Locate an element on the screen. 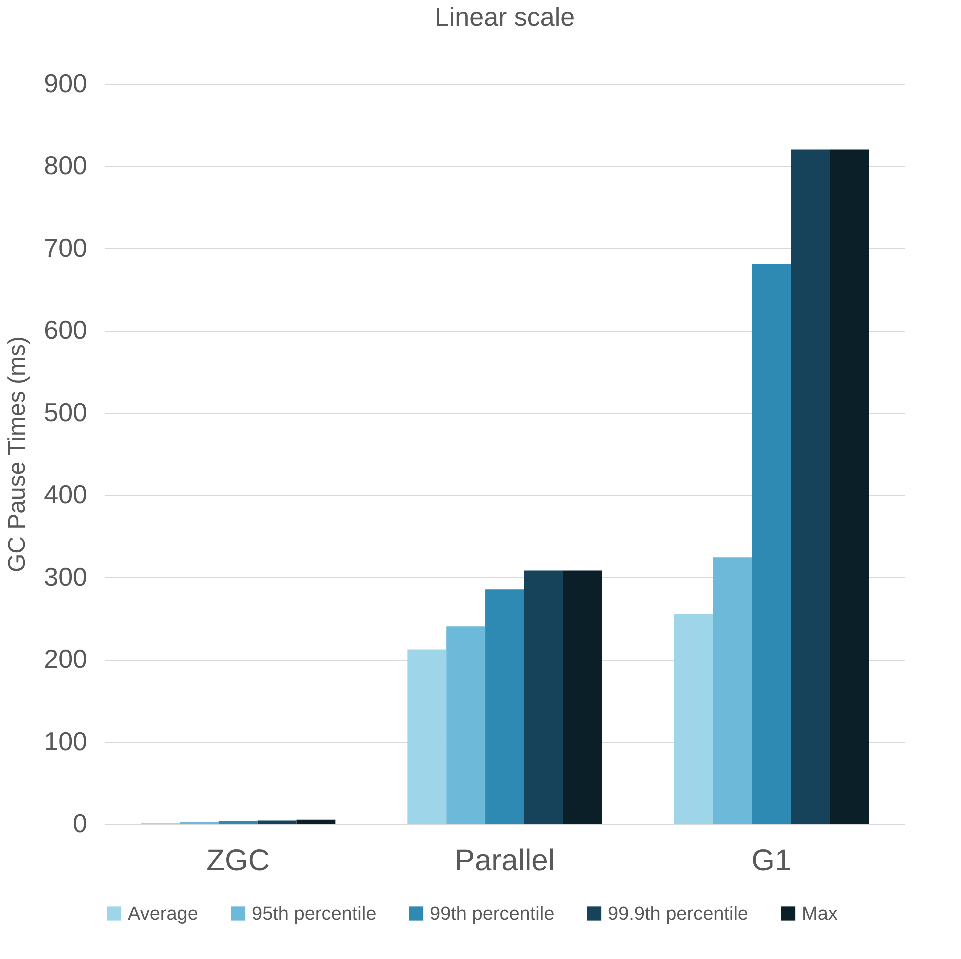  y-axis-title: GC Pause Times (ms) is located at coordinates (18, 454).